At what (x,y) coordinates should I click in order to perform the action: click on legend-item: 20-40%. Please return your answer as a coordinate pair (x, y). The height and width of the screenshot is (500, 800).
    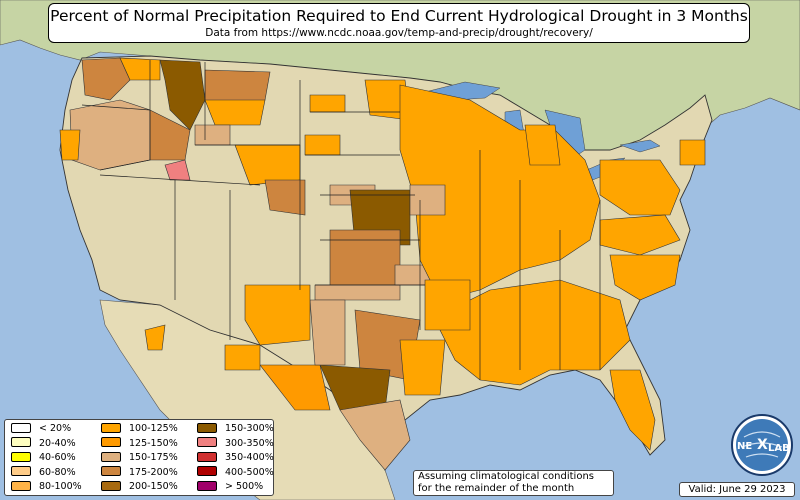
    Looking at the image, I should click on (43, 443).